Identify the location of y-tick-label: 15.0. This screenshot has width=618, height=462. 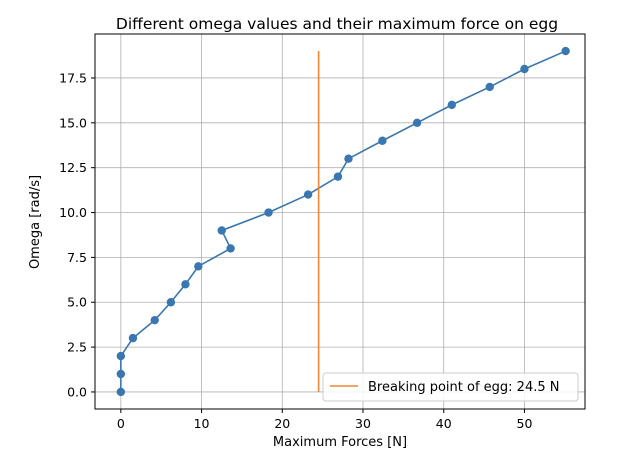
(73, 122).